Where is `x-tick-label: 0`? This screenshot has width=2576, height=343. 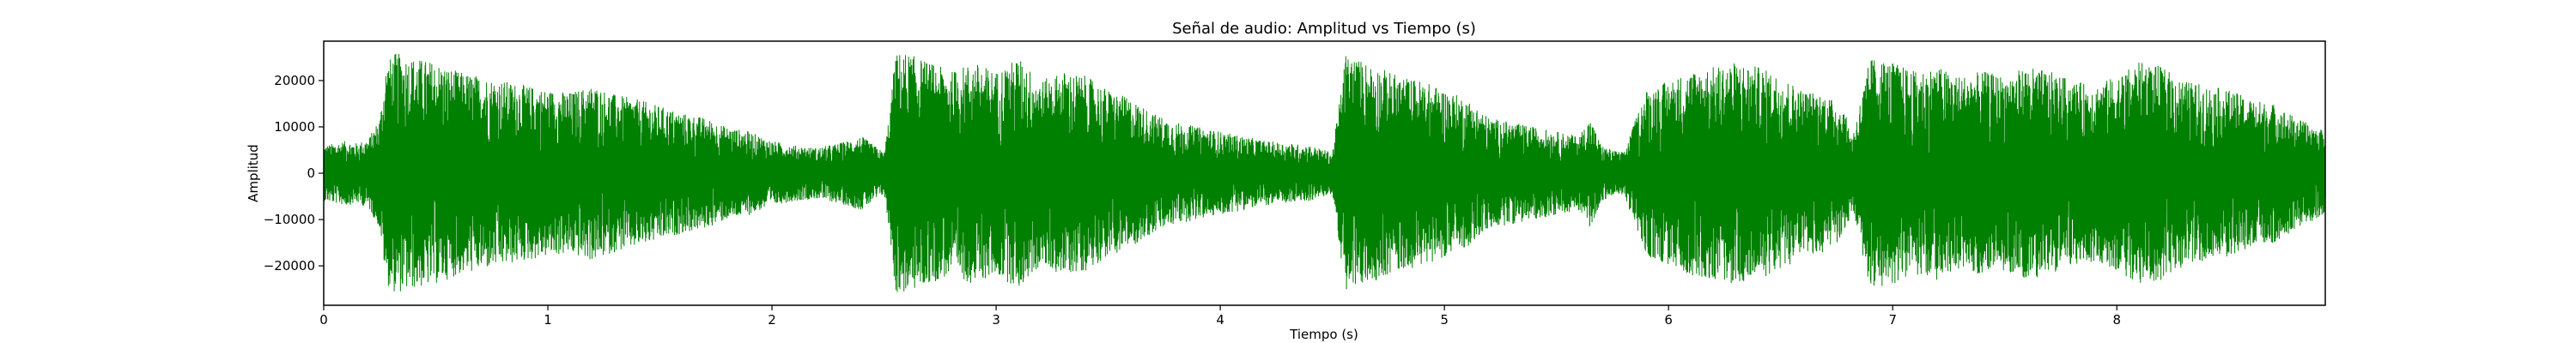 x-tick-label: 0 is located at coordinates (323, 320).